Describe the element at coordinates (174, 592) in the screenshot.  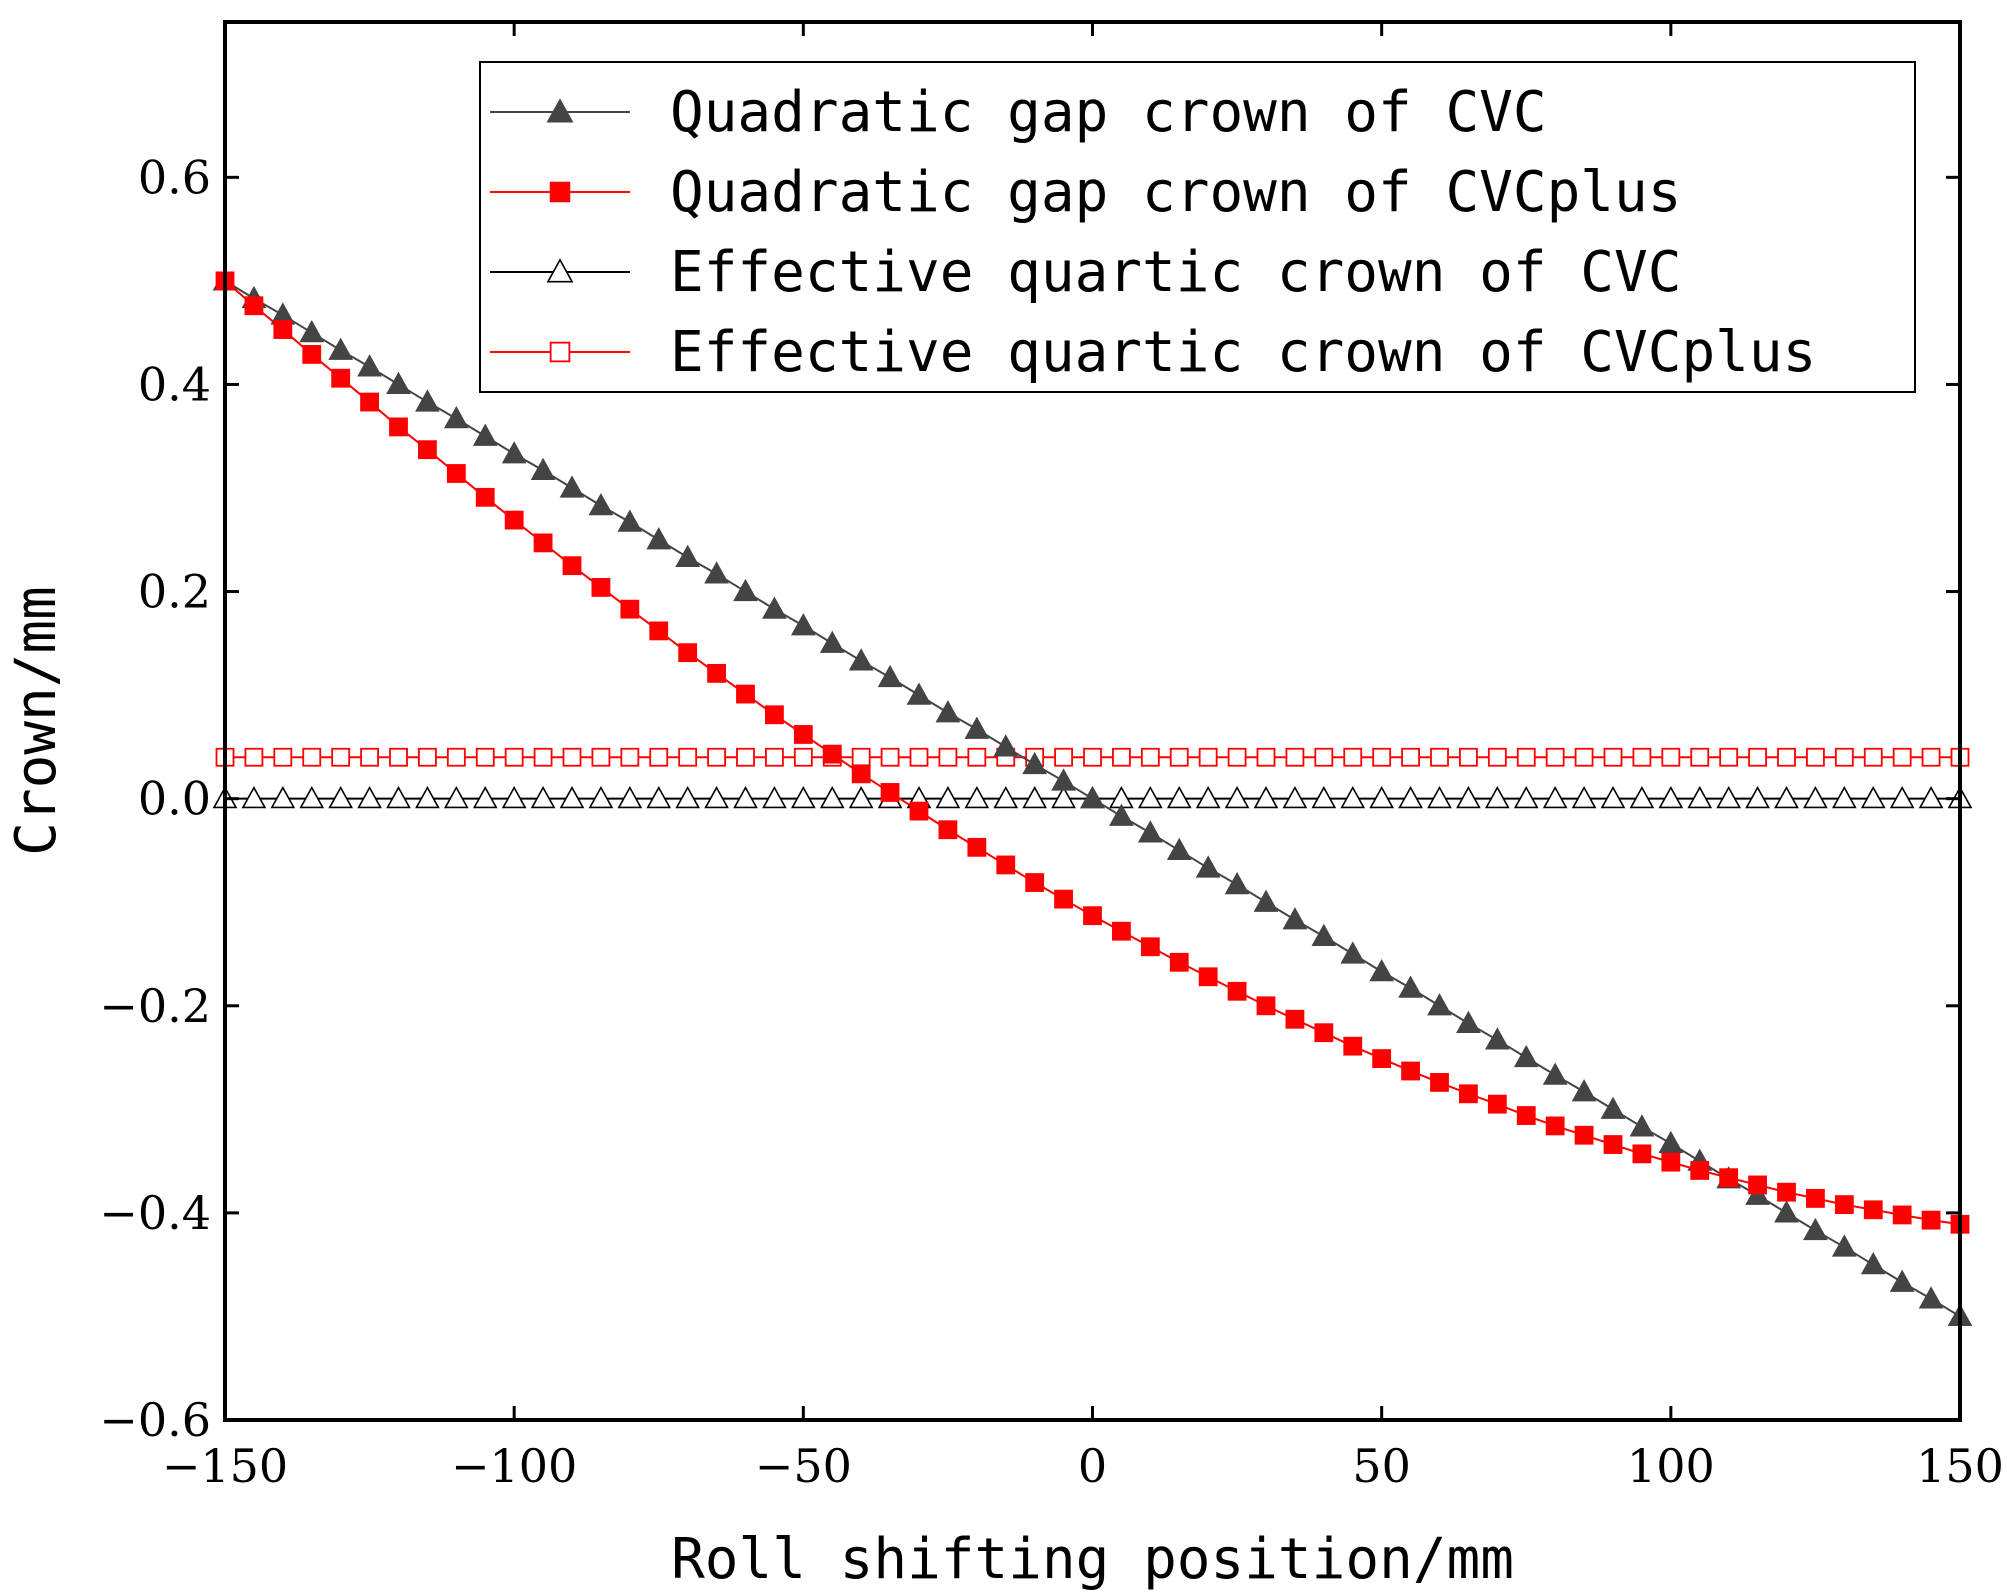
I see `y-tick-label: 0.2` at that location.